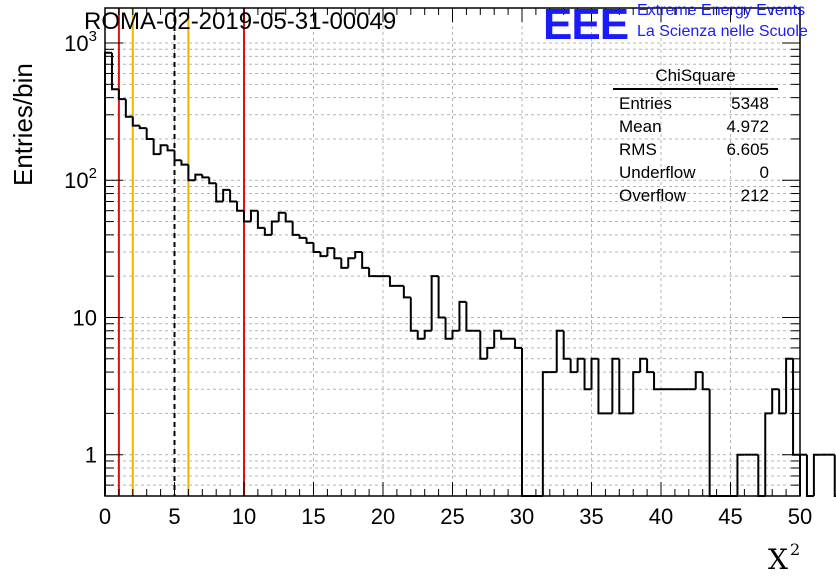 This screenshot has height=576, width=836. What do you see at coordinates (721, 10) in the screenshot?
I see `logo-line-1: Extreme Energy Events` at bounding box center [721, 10].